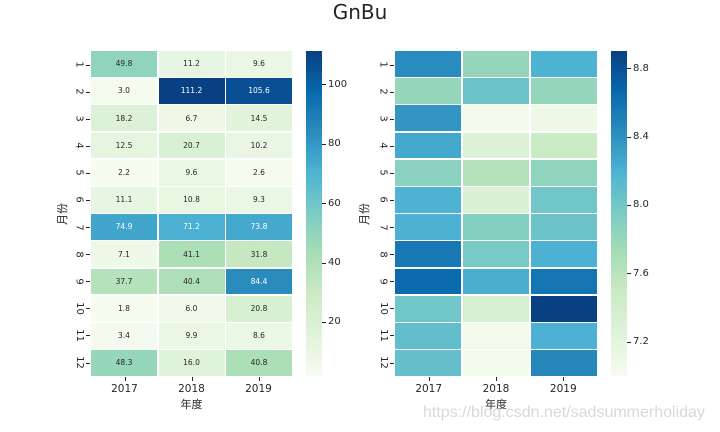 Image resolution: width=720 pixels, height=432 pixels. Describe the element at coordinates (191, 91) in the screenshot. I see `heatmap-cell: 111.2` at that location.